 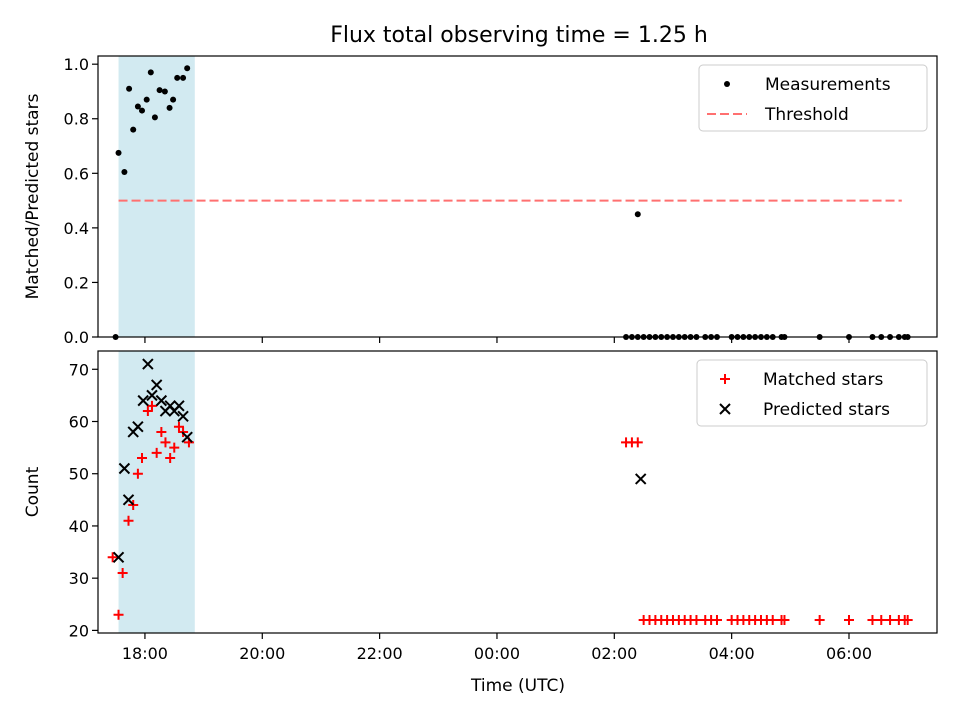 I want to click on shaded-region, so click(x=156, y=492).